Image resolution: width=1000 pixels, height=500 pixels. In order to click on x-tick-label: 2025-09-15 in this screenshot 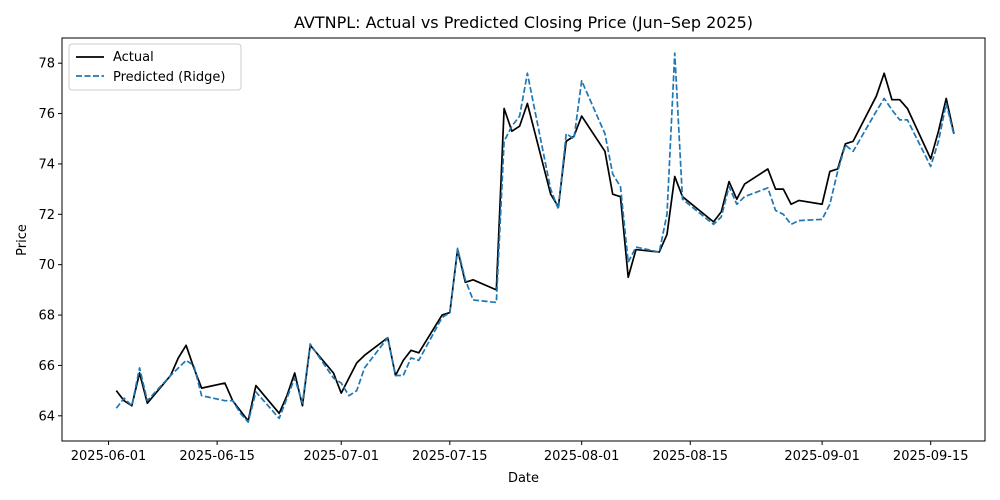, I will do `click(931, 456)`.